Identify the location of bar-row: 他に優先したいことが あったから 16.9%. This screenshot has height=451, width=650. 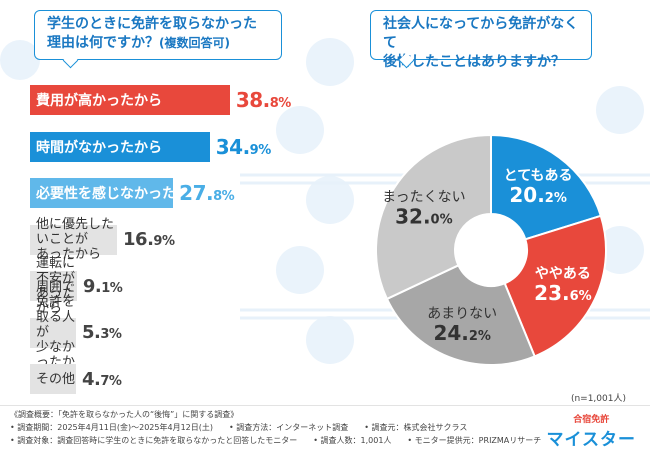
(102, 239).